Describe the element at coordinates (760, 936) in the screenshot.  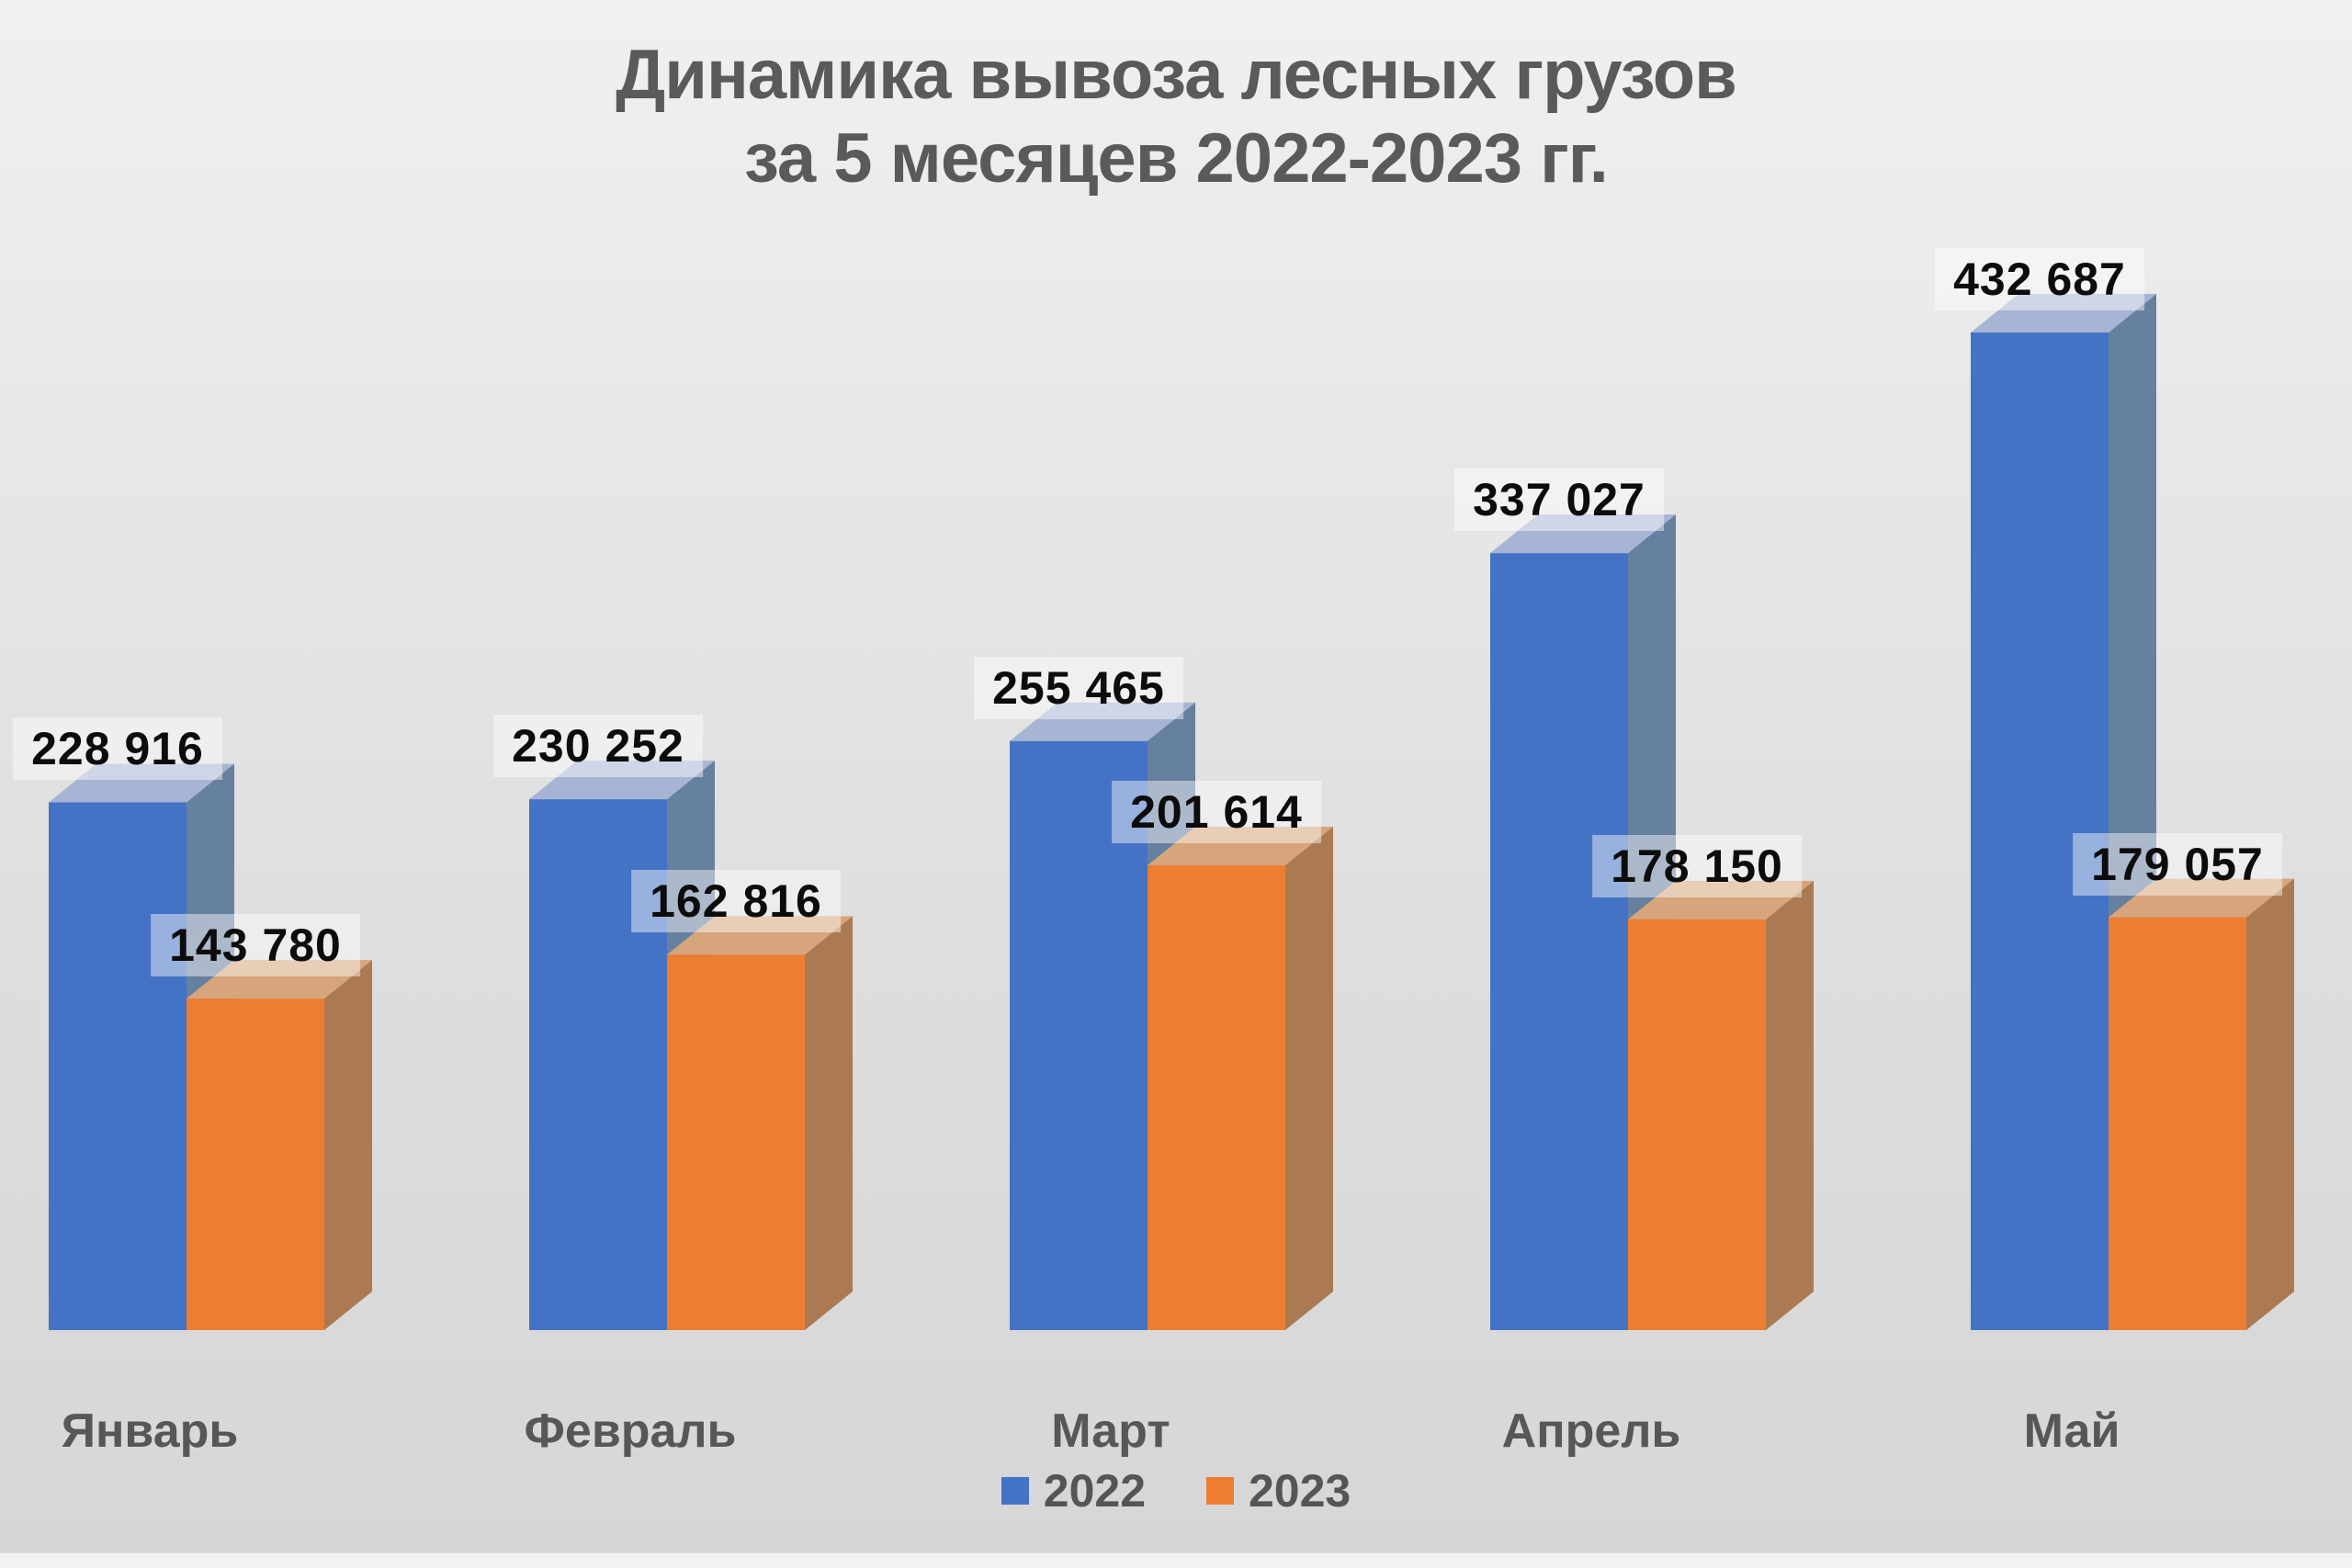
I see `bar-2023-Февраль-top-face` at that location.